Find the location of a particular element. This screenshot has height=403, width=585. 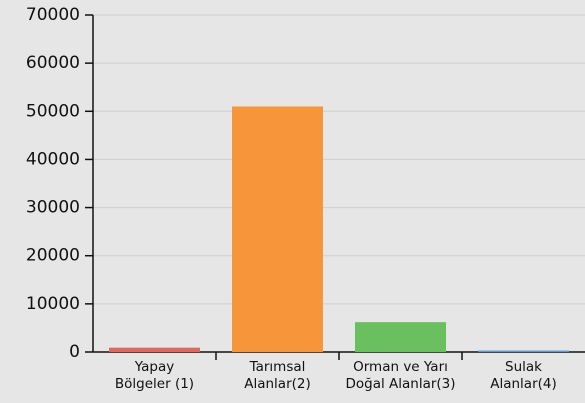

y-tick-label: 10000 is located at coordinates (53, 304).